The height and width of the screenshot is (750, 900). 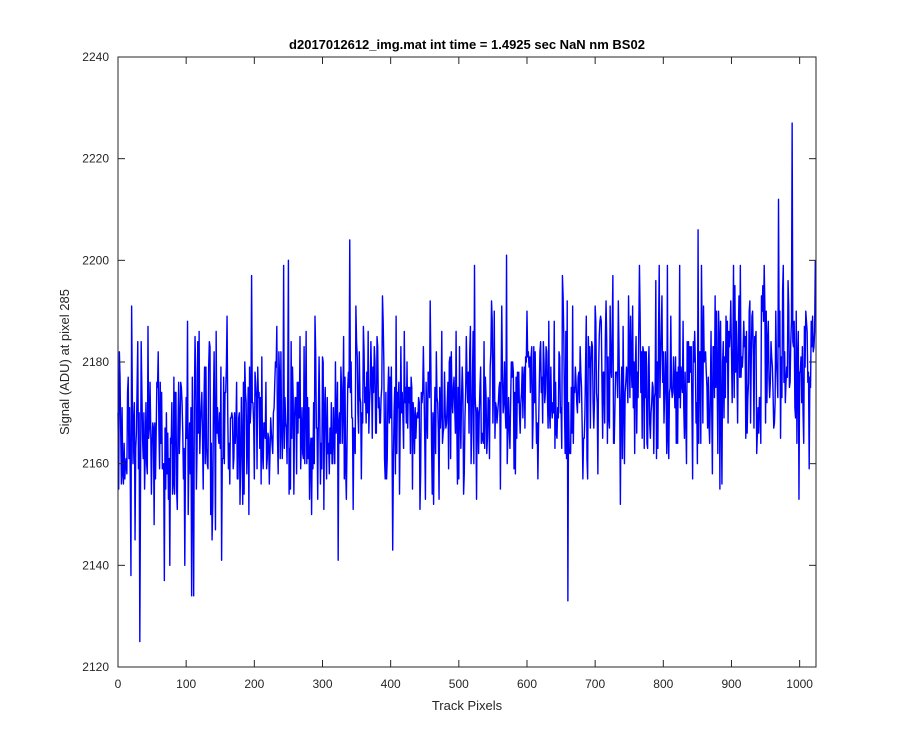 I want to click on y-tick-label: 2160, so click(x=95, y=464).